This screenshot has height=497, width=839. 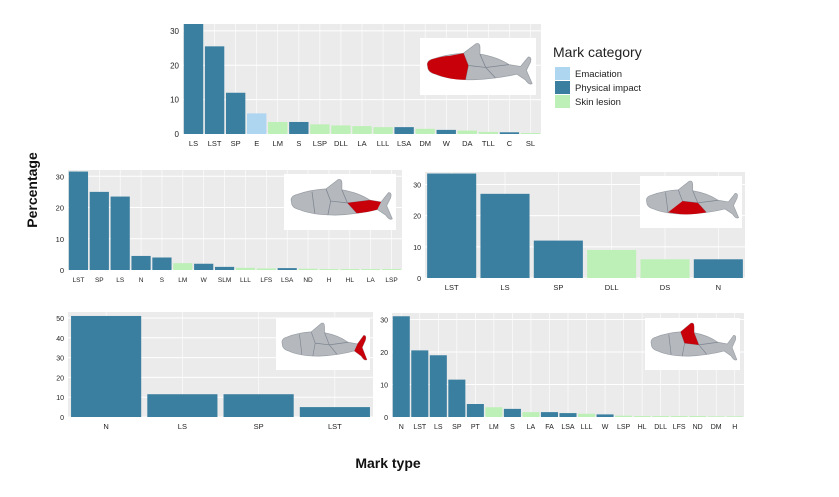 I want to click on x-tick-label: DS, so click(x=665, y=287).